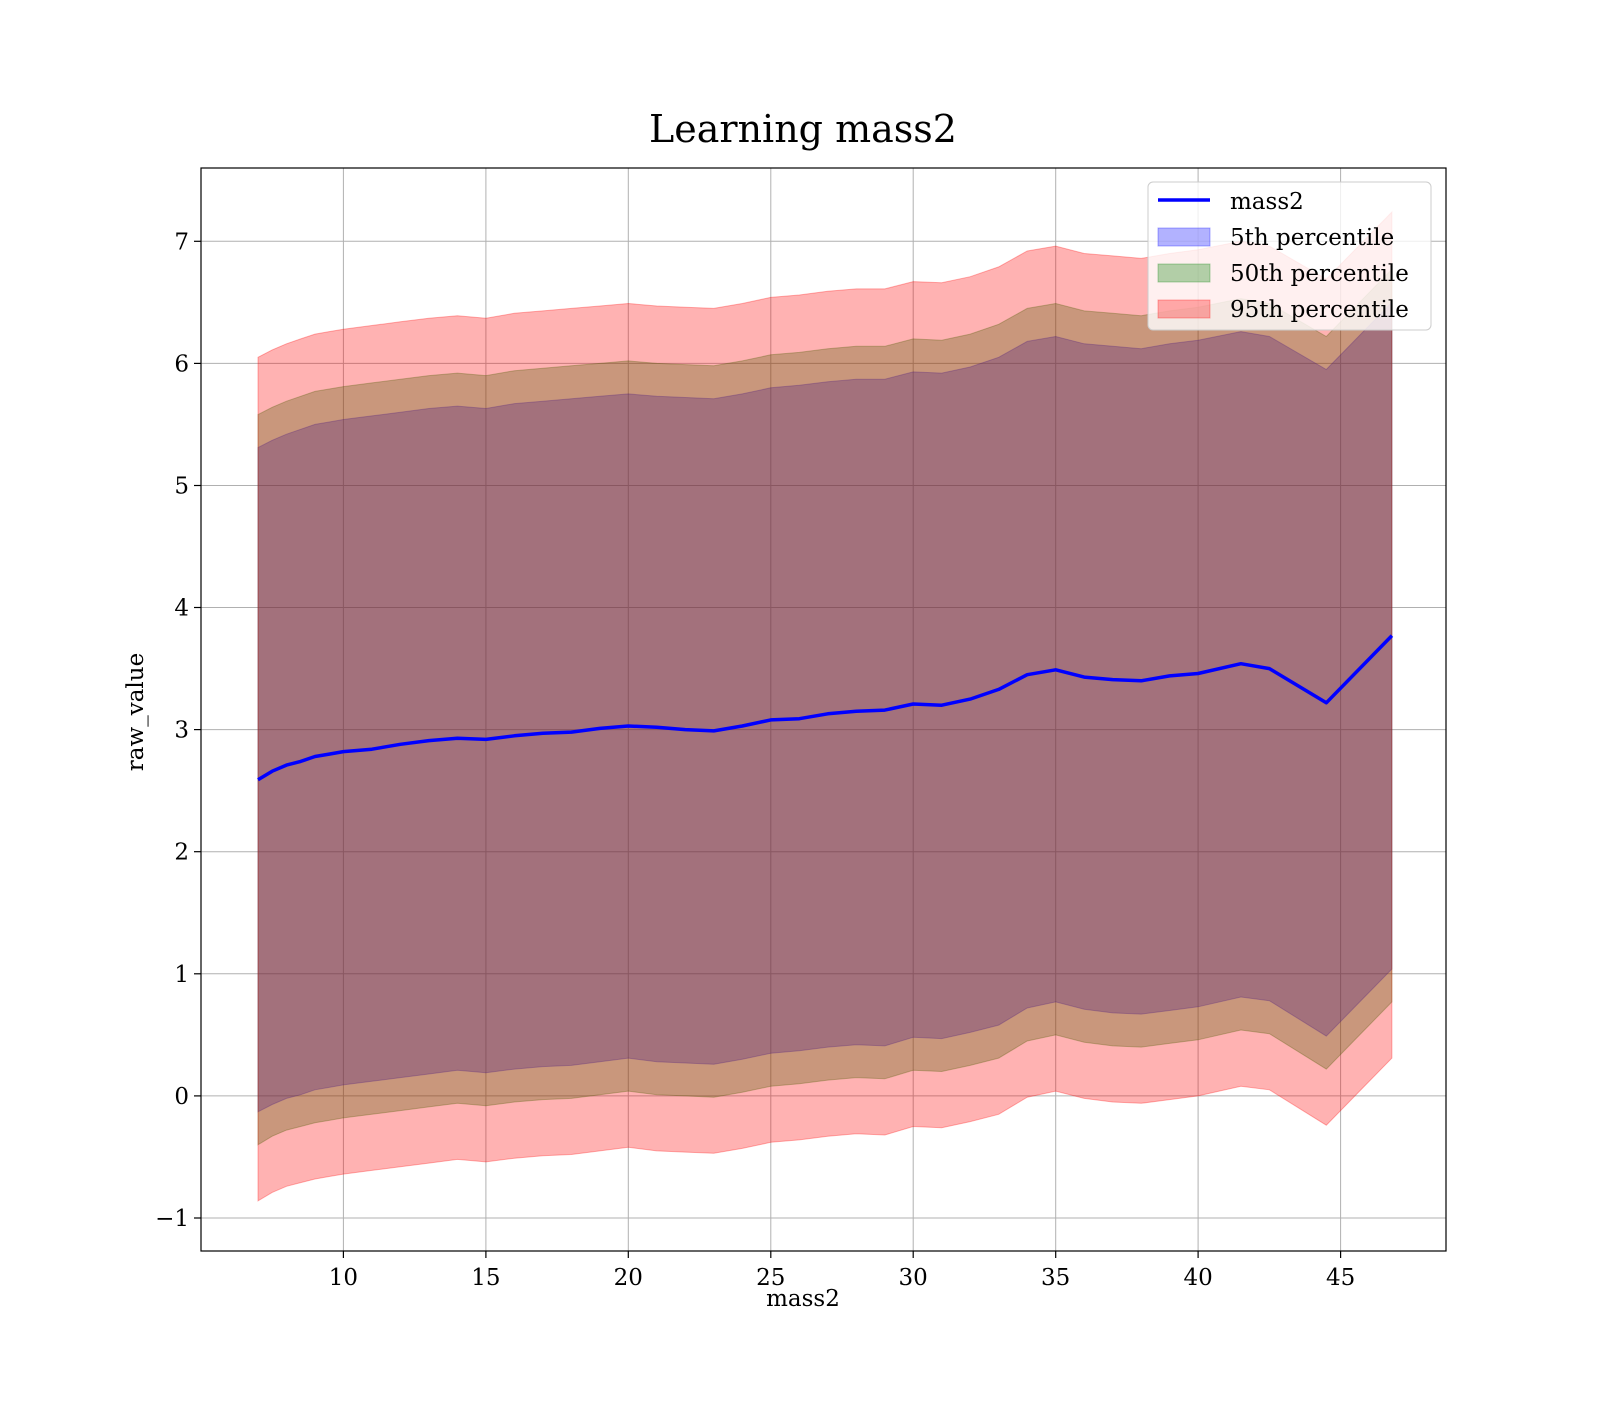  What do you see at coordinates (1184, 273) in the screenshot?
I see `legend-swatch-50th` at bounding box center [1184, 273].